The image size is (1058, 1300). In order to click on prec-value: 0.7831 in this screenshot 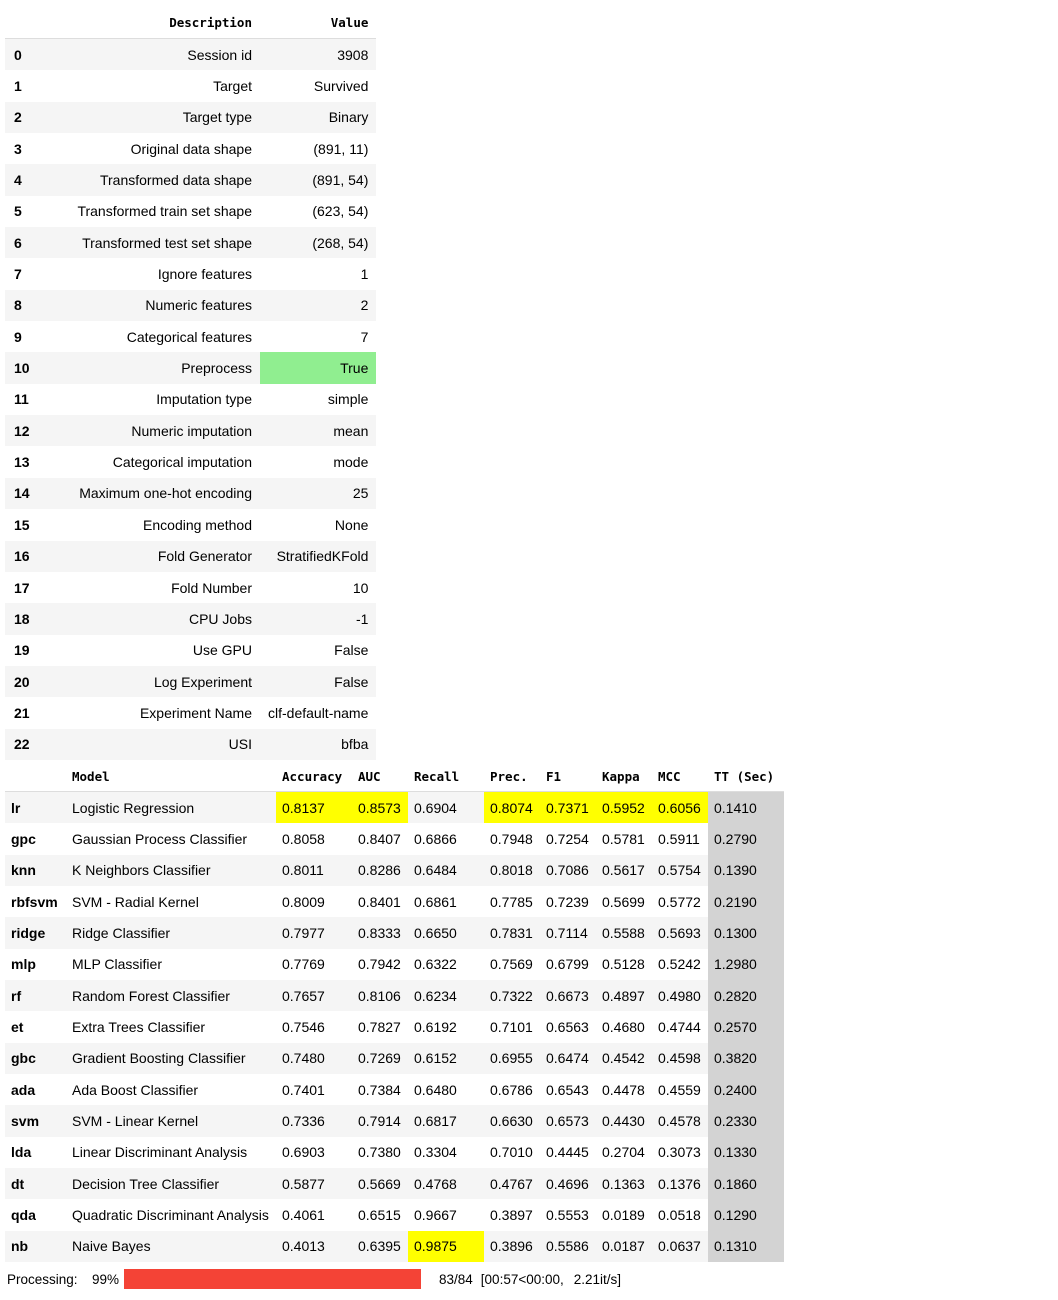, I will do `click(511, 933)`.